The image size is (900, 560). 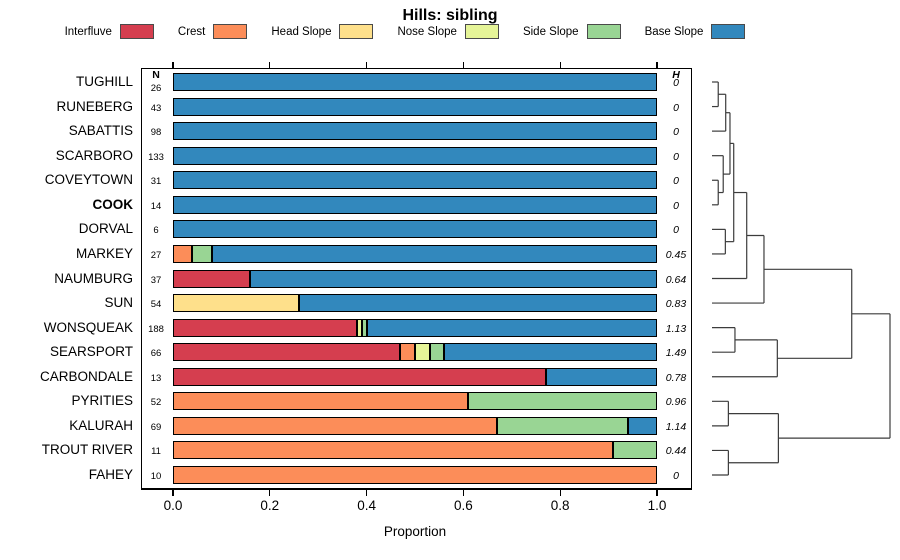 What do you see at coordinates (156, 354) in the screenshot?
I see `n-value: 66` at bounding box center [156, 354].